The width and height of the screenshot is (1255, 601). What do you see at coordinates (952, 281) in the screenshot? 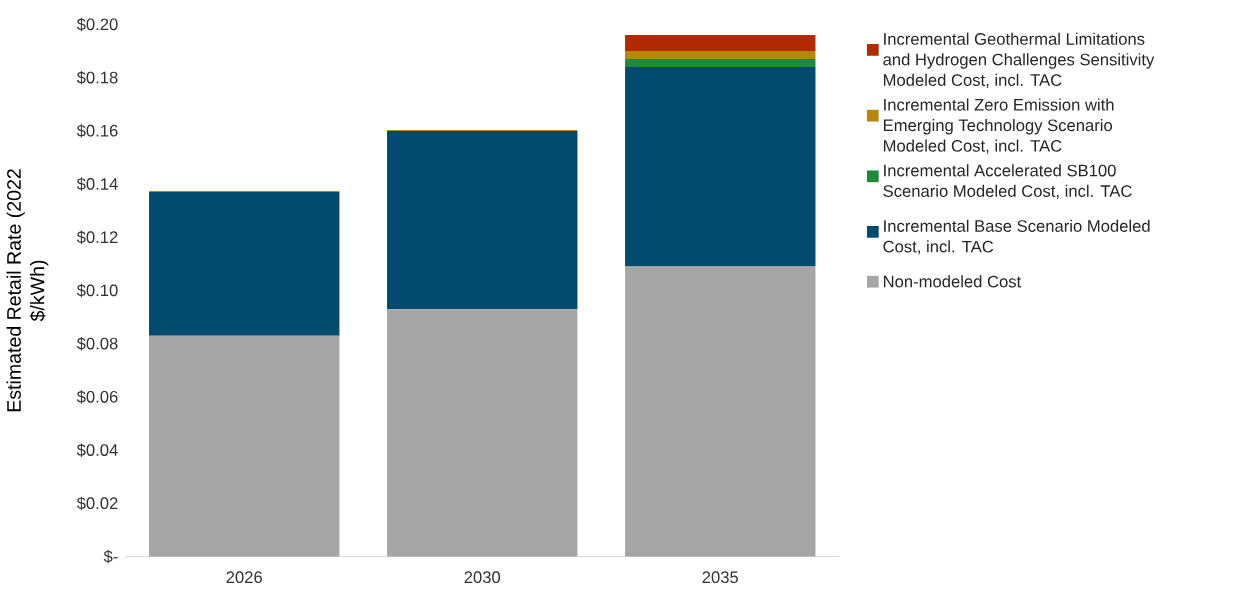
I see `legend-label: Non-modeled Cost` at bounding box center [952, 281].